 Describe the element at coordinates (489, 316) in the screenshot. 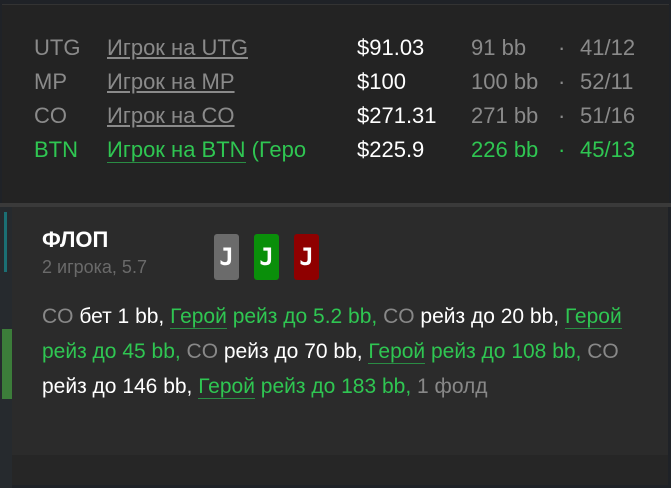

I see `action-act: рейз до 20 bb,` at that location.